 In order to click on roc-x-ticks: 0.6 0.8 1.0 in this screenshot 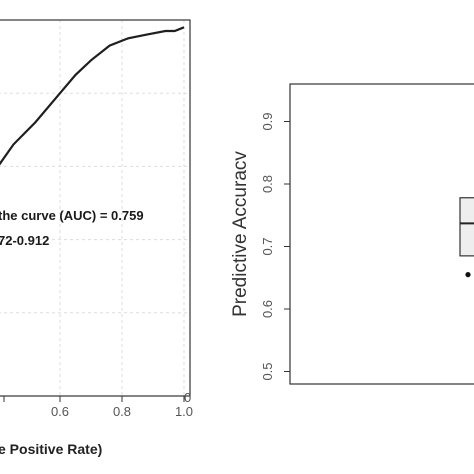, I will do `click(98, 407)`.